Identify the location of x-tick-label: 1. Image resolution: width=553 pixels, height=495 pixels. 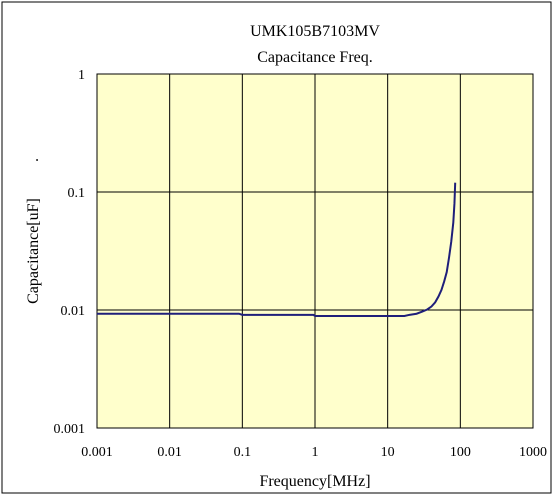
(315, 452).